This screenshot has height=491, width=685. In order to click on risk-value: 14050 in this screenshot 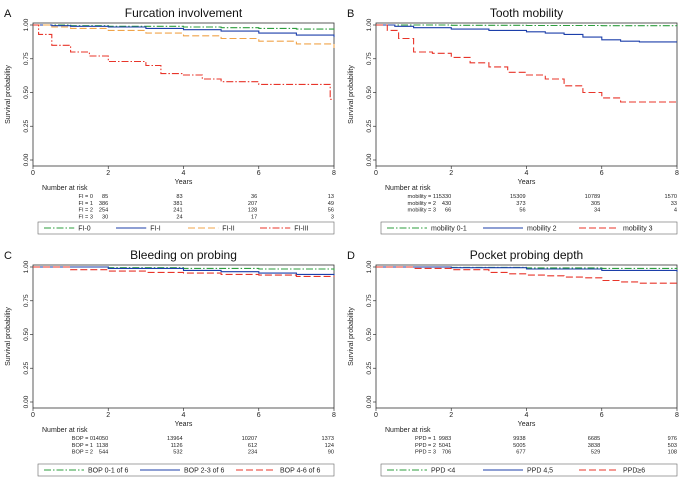, I will do `click(101, 439)`.